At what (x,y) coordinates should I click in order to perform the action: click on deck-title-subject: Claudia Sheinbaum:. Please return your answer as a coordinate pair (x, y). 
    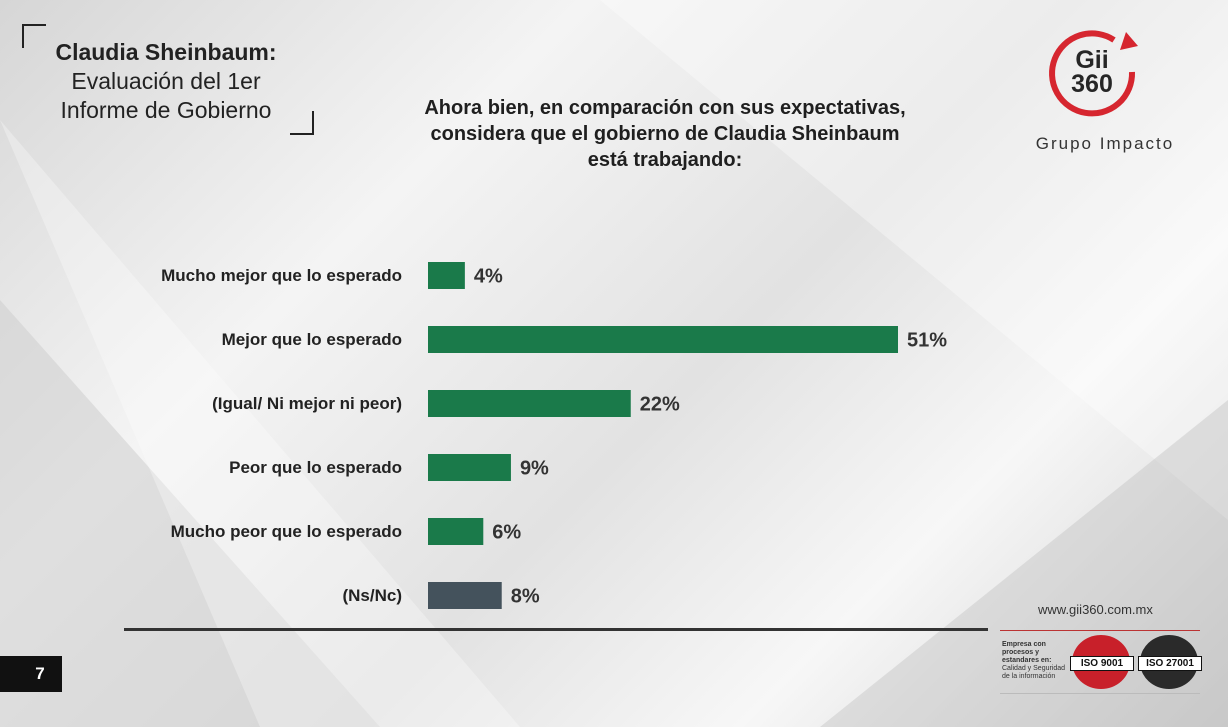
    Looking at the image, I should click on (166, 52).